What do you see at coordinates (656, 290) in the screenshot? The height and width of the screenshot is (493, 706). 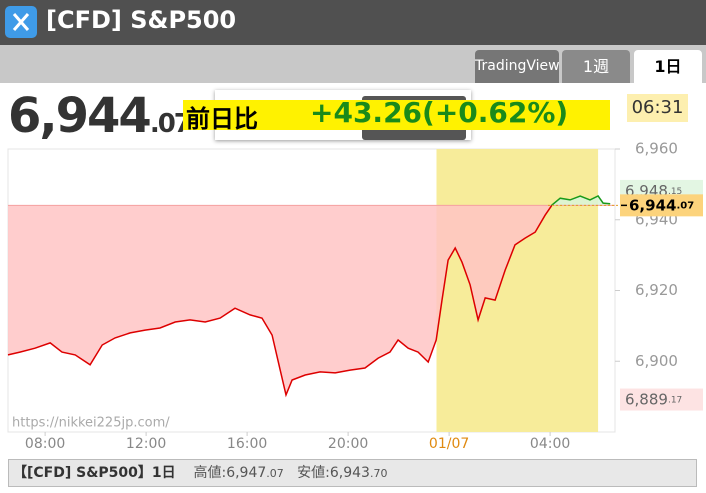 I see `y-tick-label: 6,920` at bounding box center [656, 290].